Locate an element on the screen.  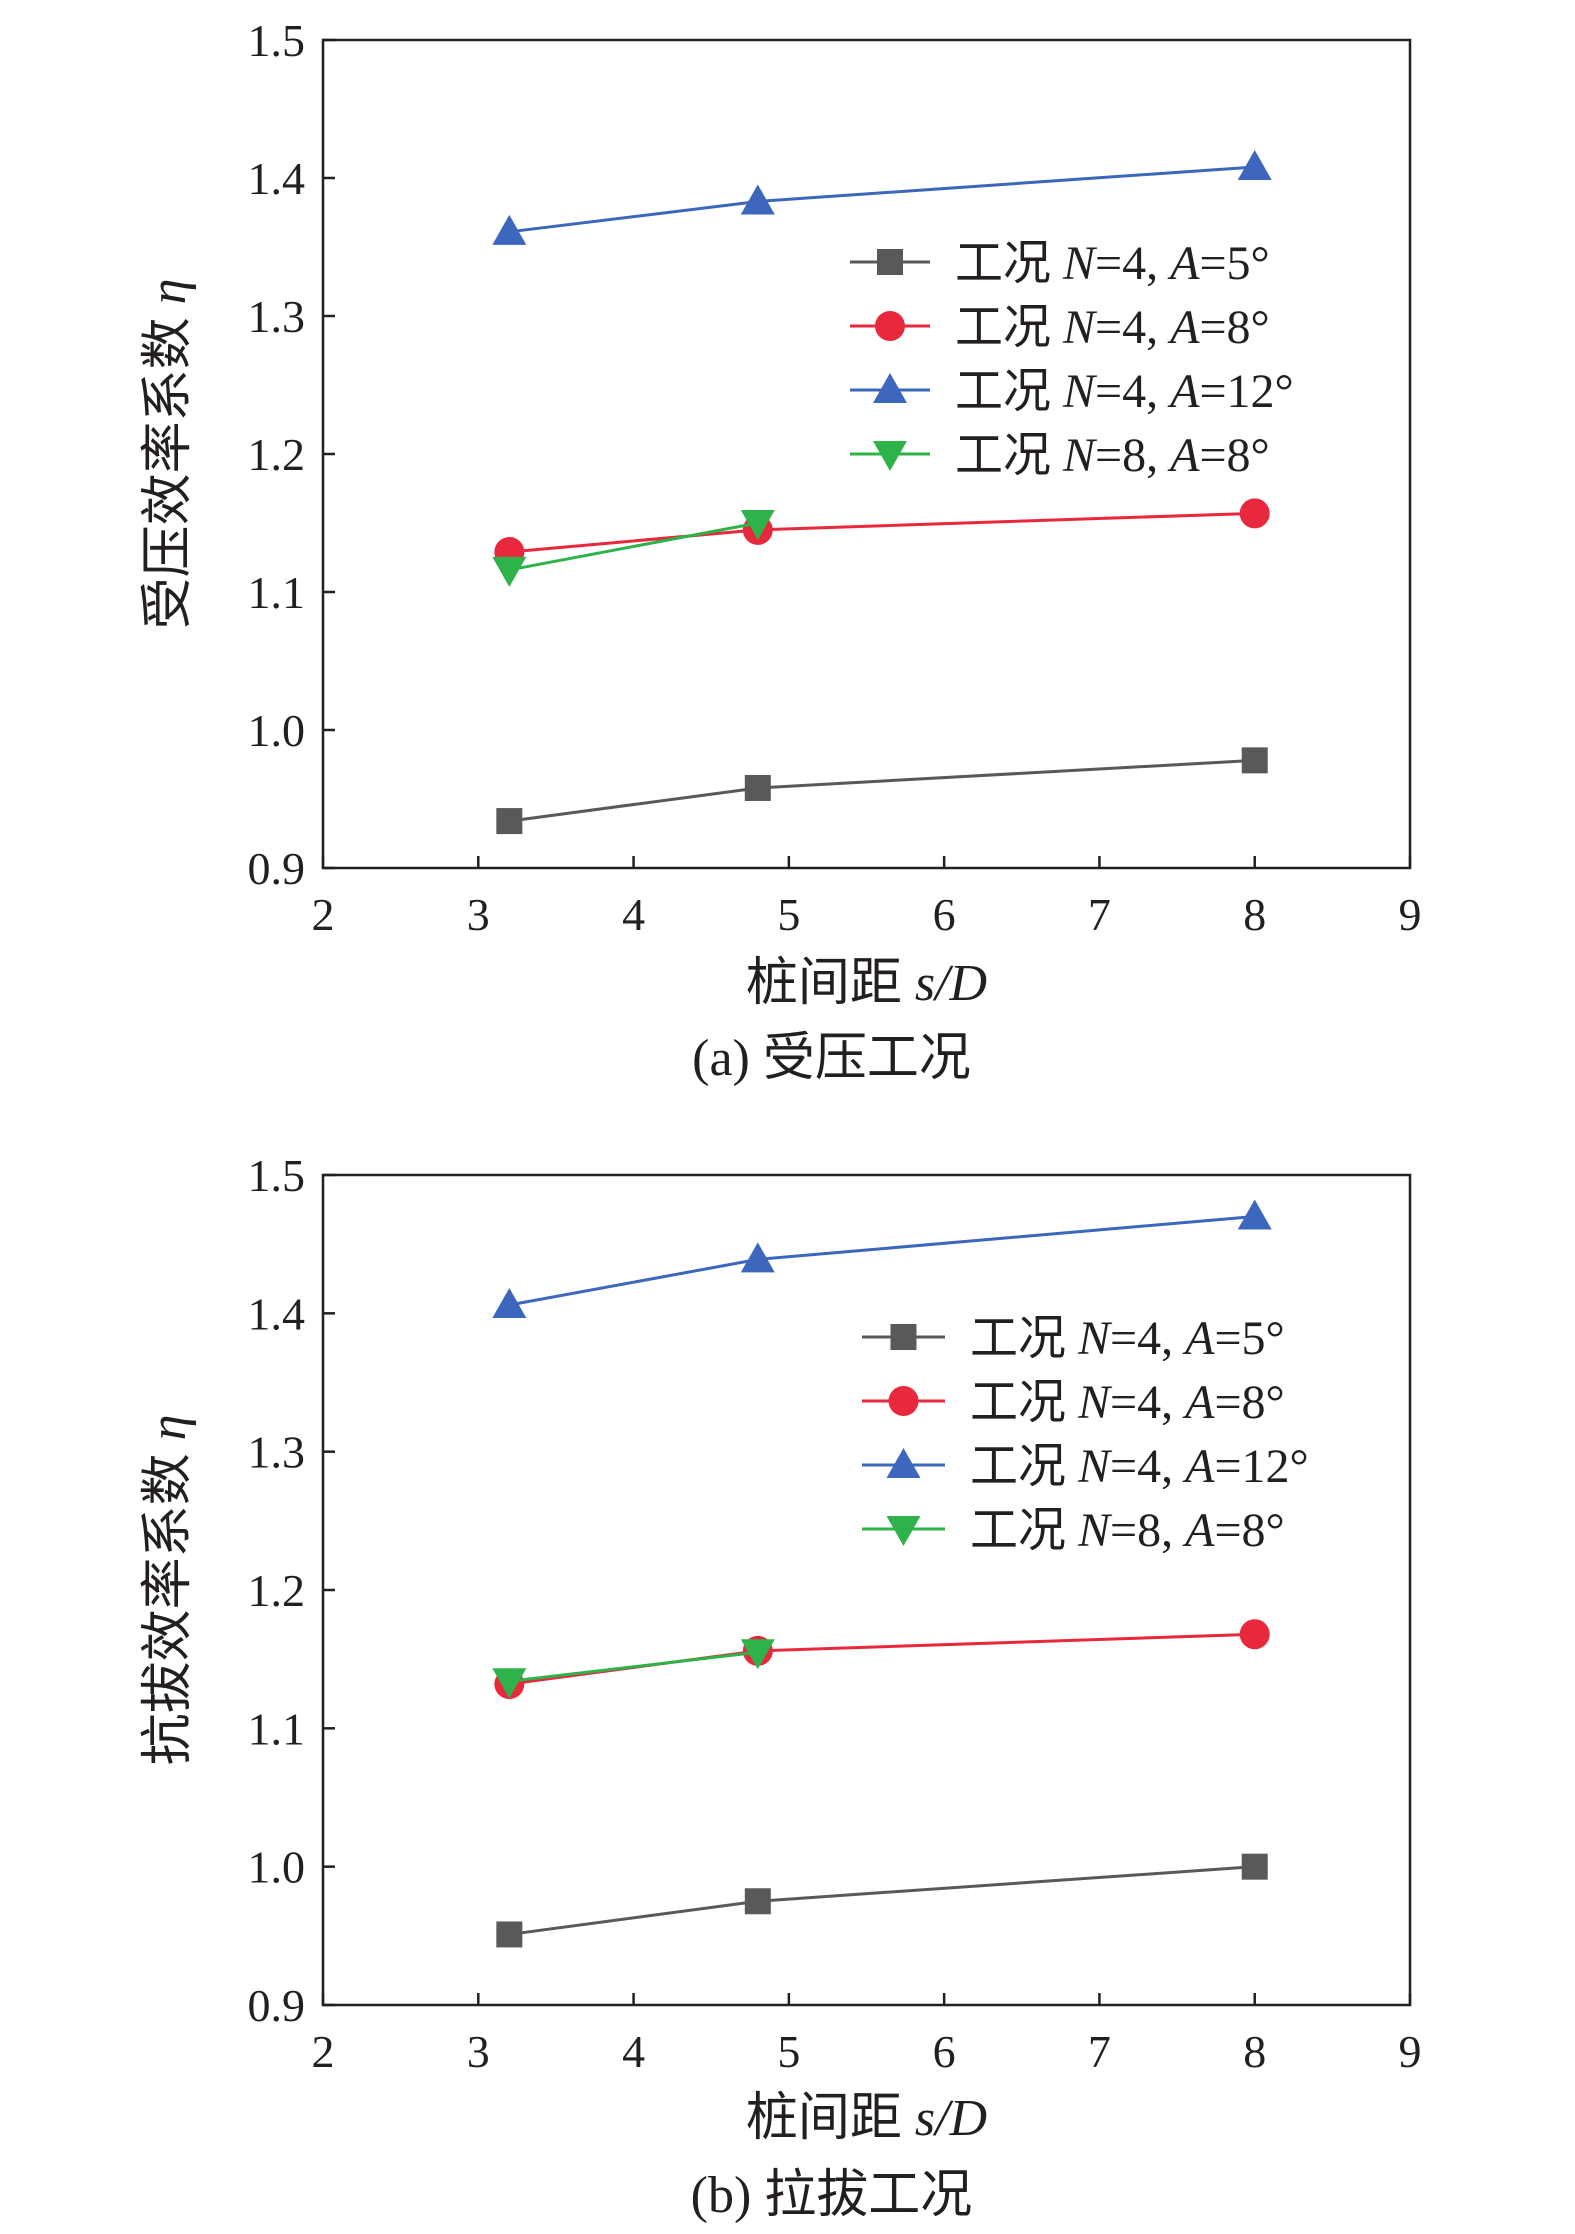
legend-label-b-3: 工况 N=8, A=8° is located at coordinates (1127, 1530).